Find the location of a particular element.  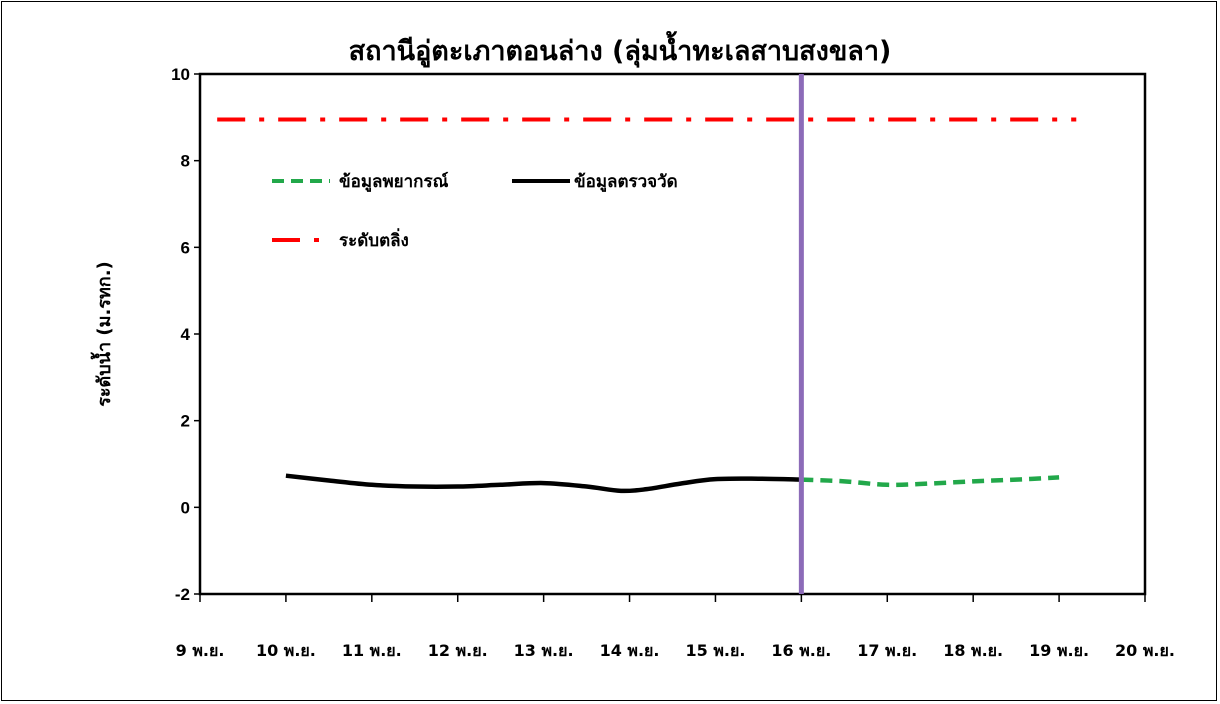

x-tick-label: 14 พ.ย. is located at coordinates (630, 650).